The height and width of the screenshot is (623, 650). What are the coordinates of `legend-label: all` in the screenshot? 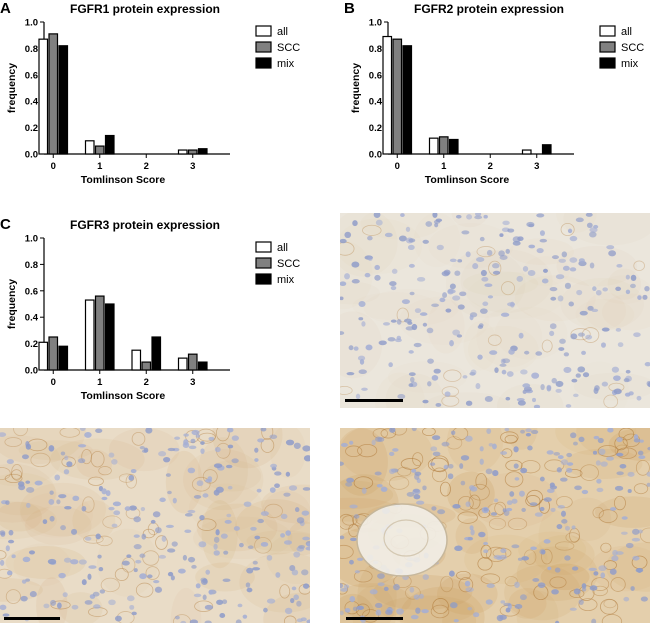 It's located at (282, 248).